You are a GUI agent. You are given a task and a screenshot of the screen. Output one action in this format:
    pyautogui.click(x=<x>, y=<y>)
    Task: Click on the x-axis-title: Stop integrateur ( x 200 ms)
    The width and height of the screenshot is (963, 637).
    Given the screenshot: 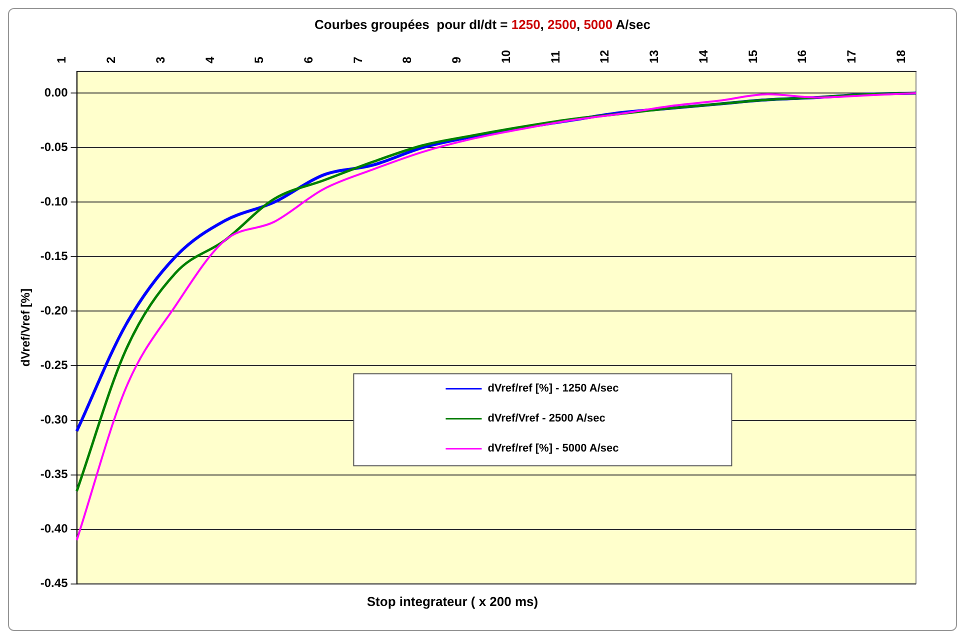 What is the action you would take?
    pyautogui.click(x=453, y=601)
    